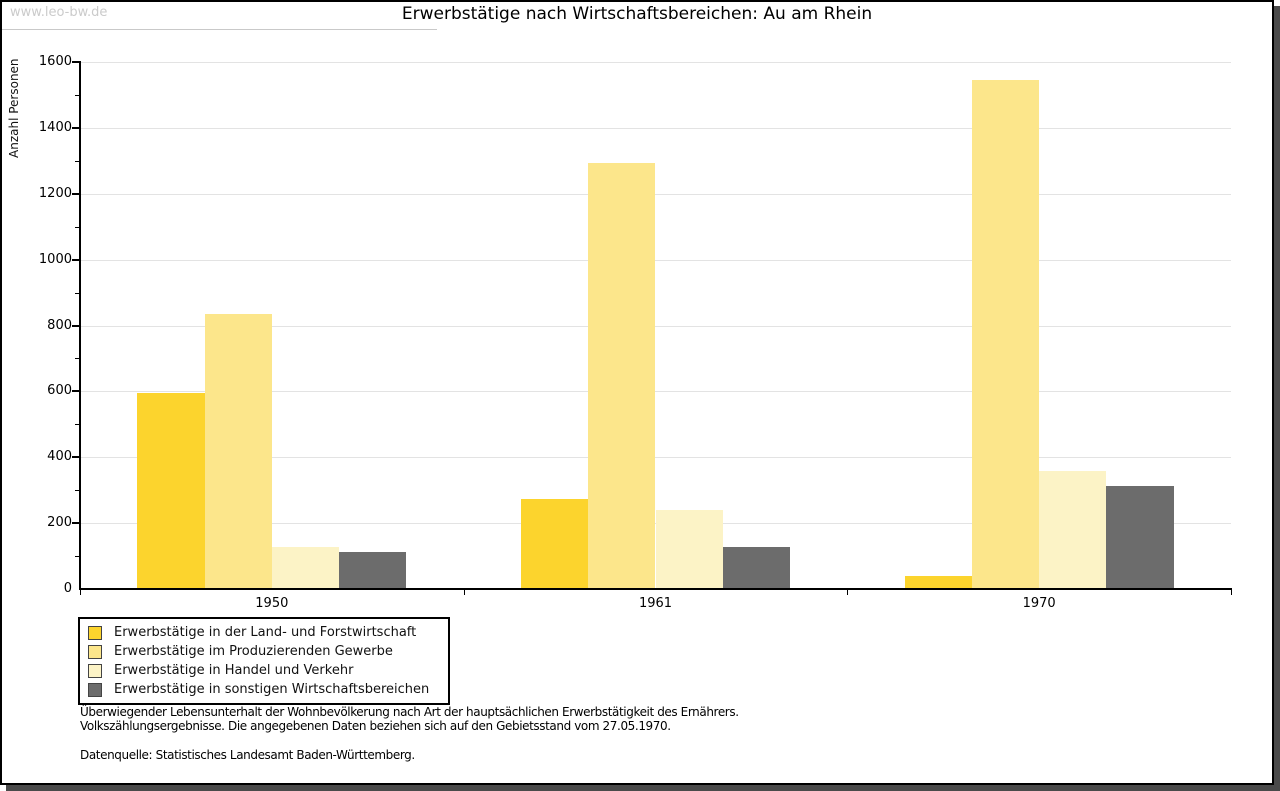 Image resolution: width=1280 pixels, height=791 pixels. What do you see at coordinates (1039, 603) in the screenshot?
I see `x-category-label: 1970` at bounding box center [1039, 603].